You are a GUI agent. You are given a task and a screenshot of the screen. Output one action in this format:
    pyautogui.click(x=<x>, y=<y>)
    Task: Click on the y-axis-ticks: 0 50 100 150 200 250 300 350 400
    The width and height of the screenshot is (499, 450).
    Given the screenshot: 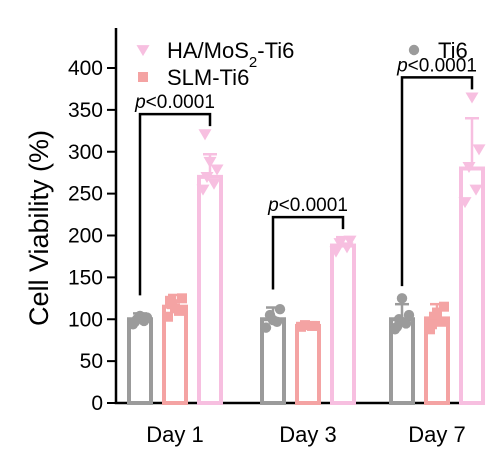 What is the action you would take?
    pyautogui.click(x=92, y=236)
    